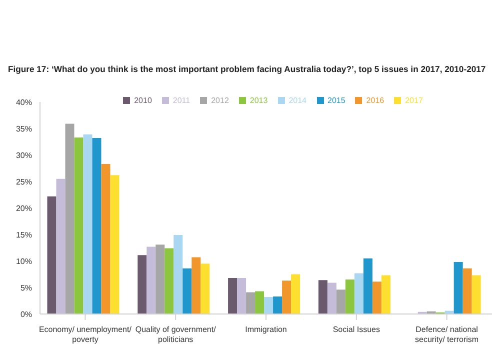 This screenshot has width=500, height=362. Describe the element at coordinates (143, 100) in the screenshot. I see `legend-label: 2010` at that location.